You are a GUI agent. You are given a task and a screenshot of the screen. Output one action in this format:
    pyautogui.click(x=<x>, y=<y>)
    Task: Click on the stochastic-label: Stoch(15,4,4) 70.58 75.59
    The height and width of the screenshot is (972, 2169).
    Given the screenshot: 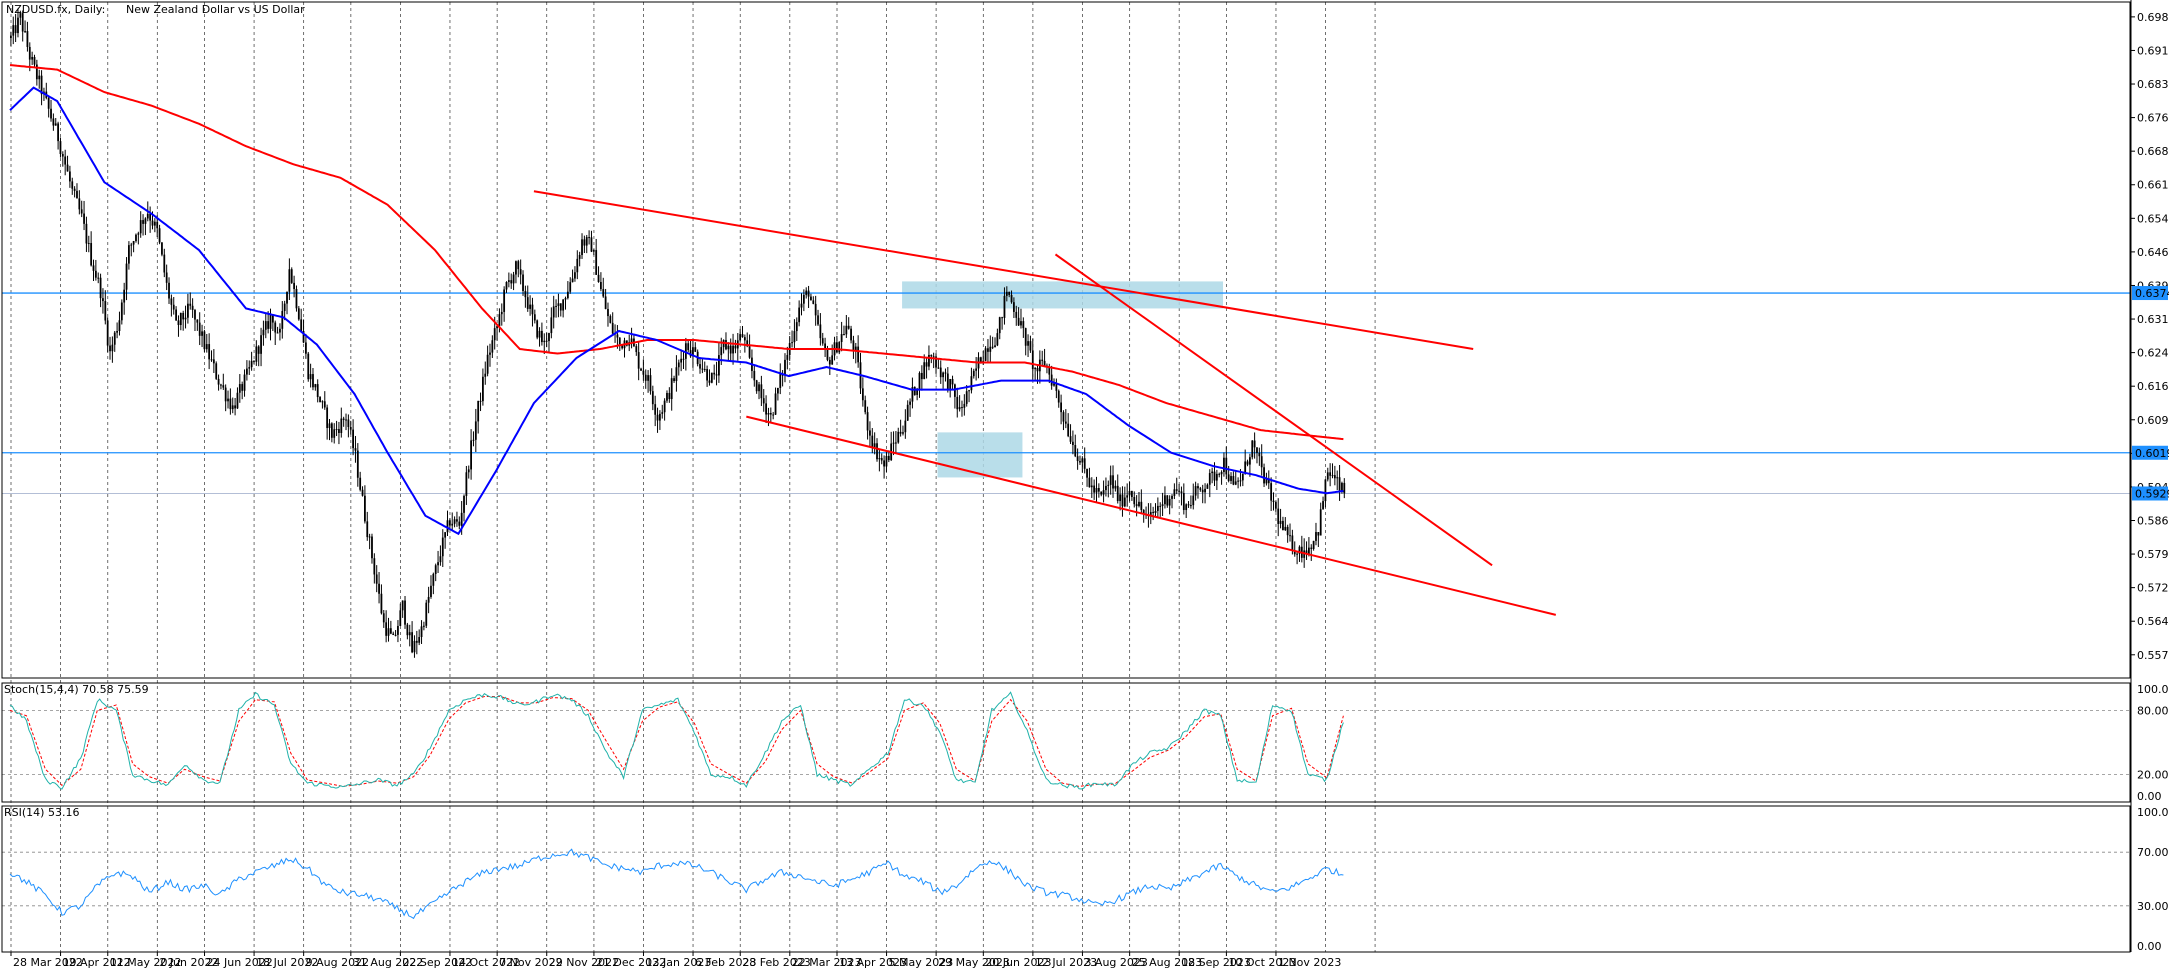 What is the action you would take?
    pyautogui.click(x=76, y=689)
    